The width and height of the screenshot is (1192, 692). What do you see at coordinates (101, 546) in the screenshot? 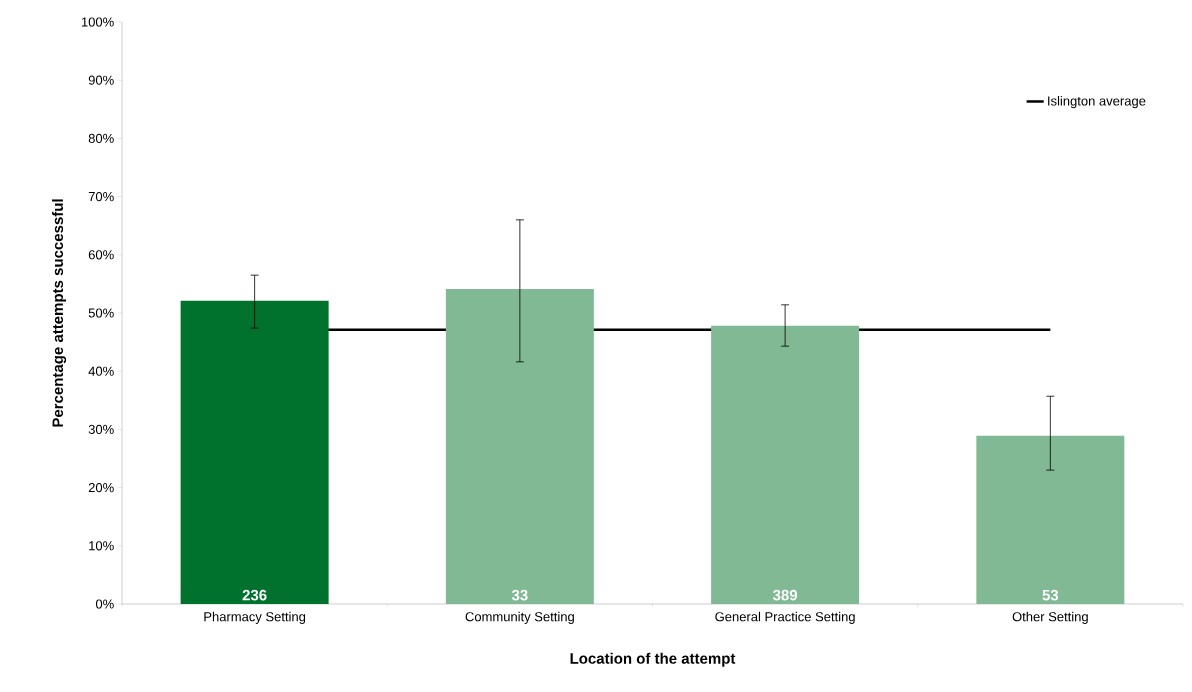
I see `y-tick-label: 10%` at bounding box center [101, 546].